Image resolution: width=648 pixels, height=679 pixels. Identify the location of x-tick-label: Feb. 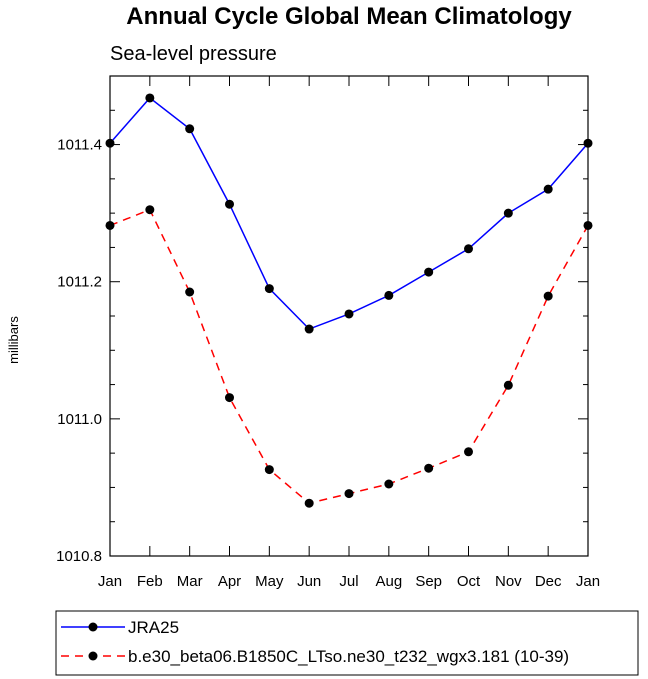
(150, 581).